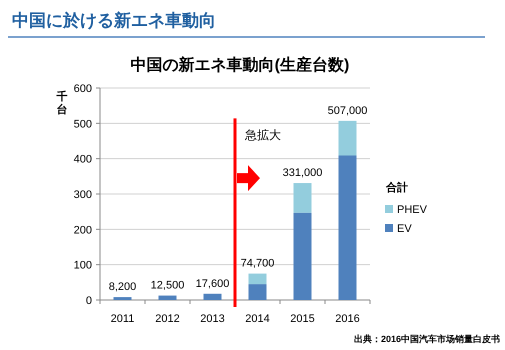 The width and height of the screenshot is (505, 350). I want to click on x-tick-label: 2015, so click(302, 319).